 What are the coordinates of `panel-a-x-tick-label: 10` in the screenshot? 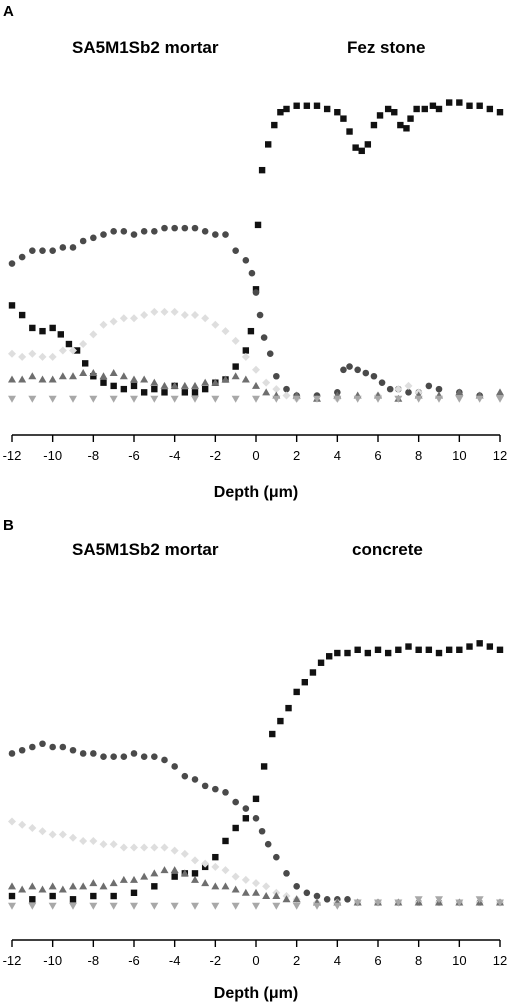 It's located at (459, 455).